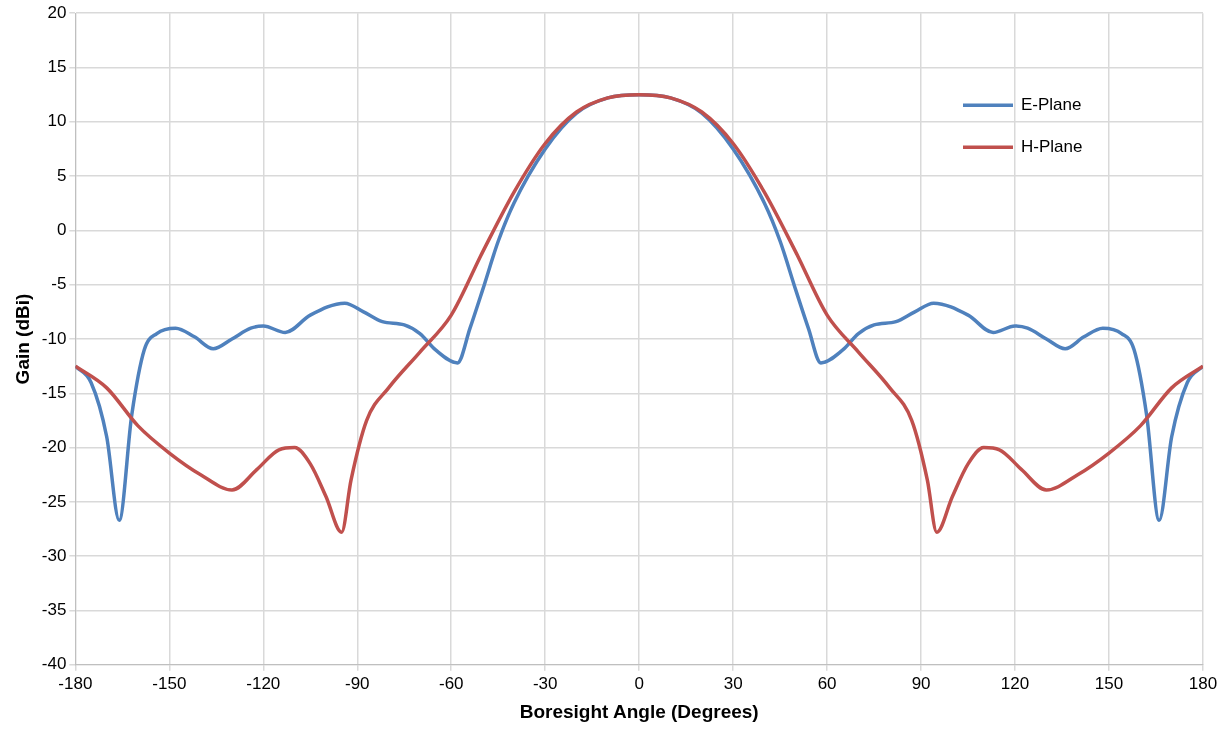 This screenshot has width=1225, height=732. Describe the element at coordinates (54, 664) in the screenshot. I see `y-tick-label: -40` at that location.